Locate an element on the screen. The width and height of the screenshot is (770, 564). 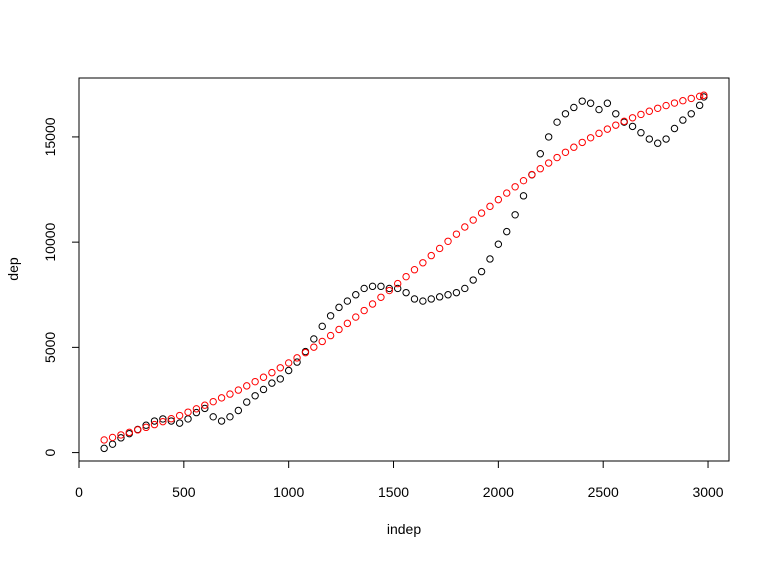
x-tick-label: 0 is located at coordinates (79, 492).